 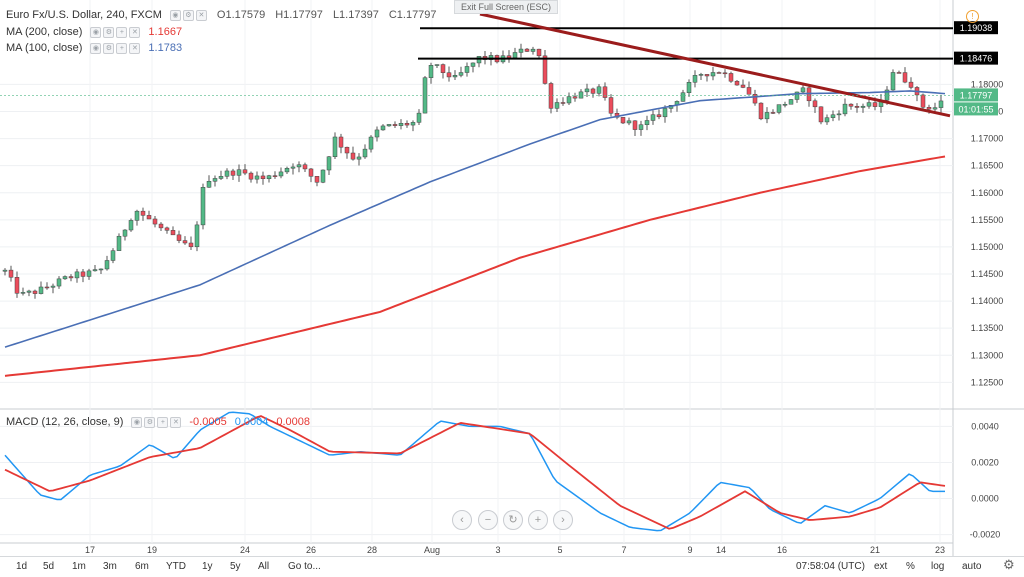 I want to click on time-tick-label: 16, so click(x=782, y=550).